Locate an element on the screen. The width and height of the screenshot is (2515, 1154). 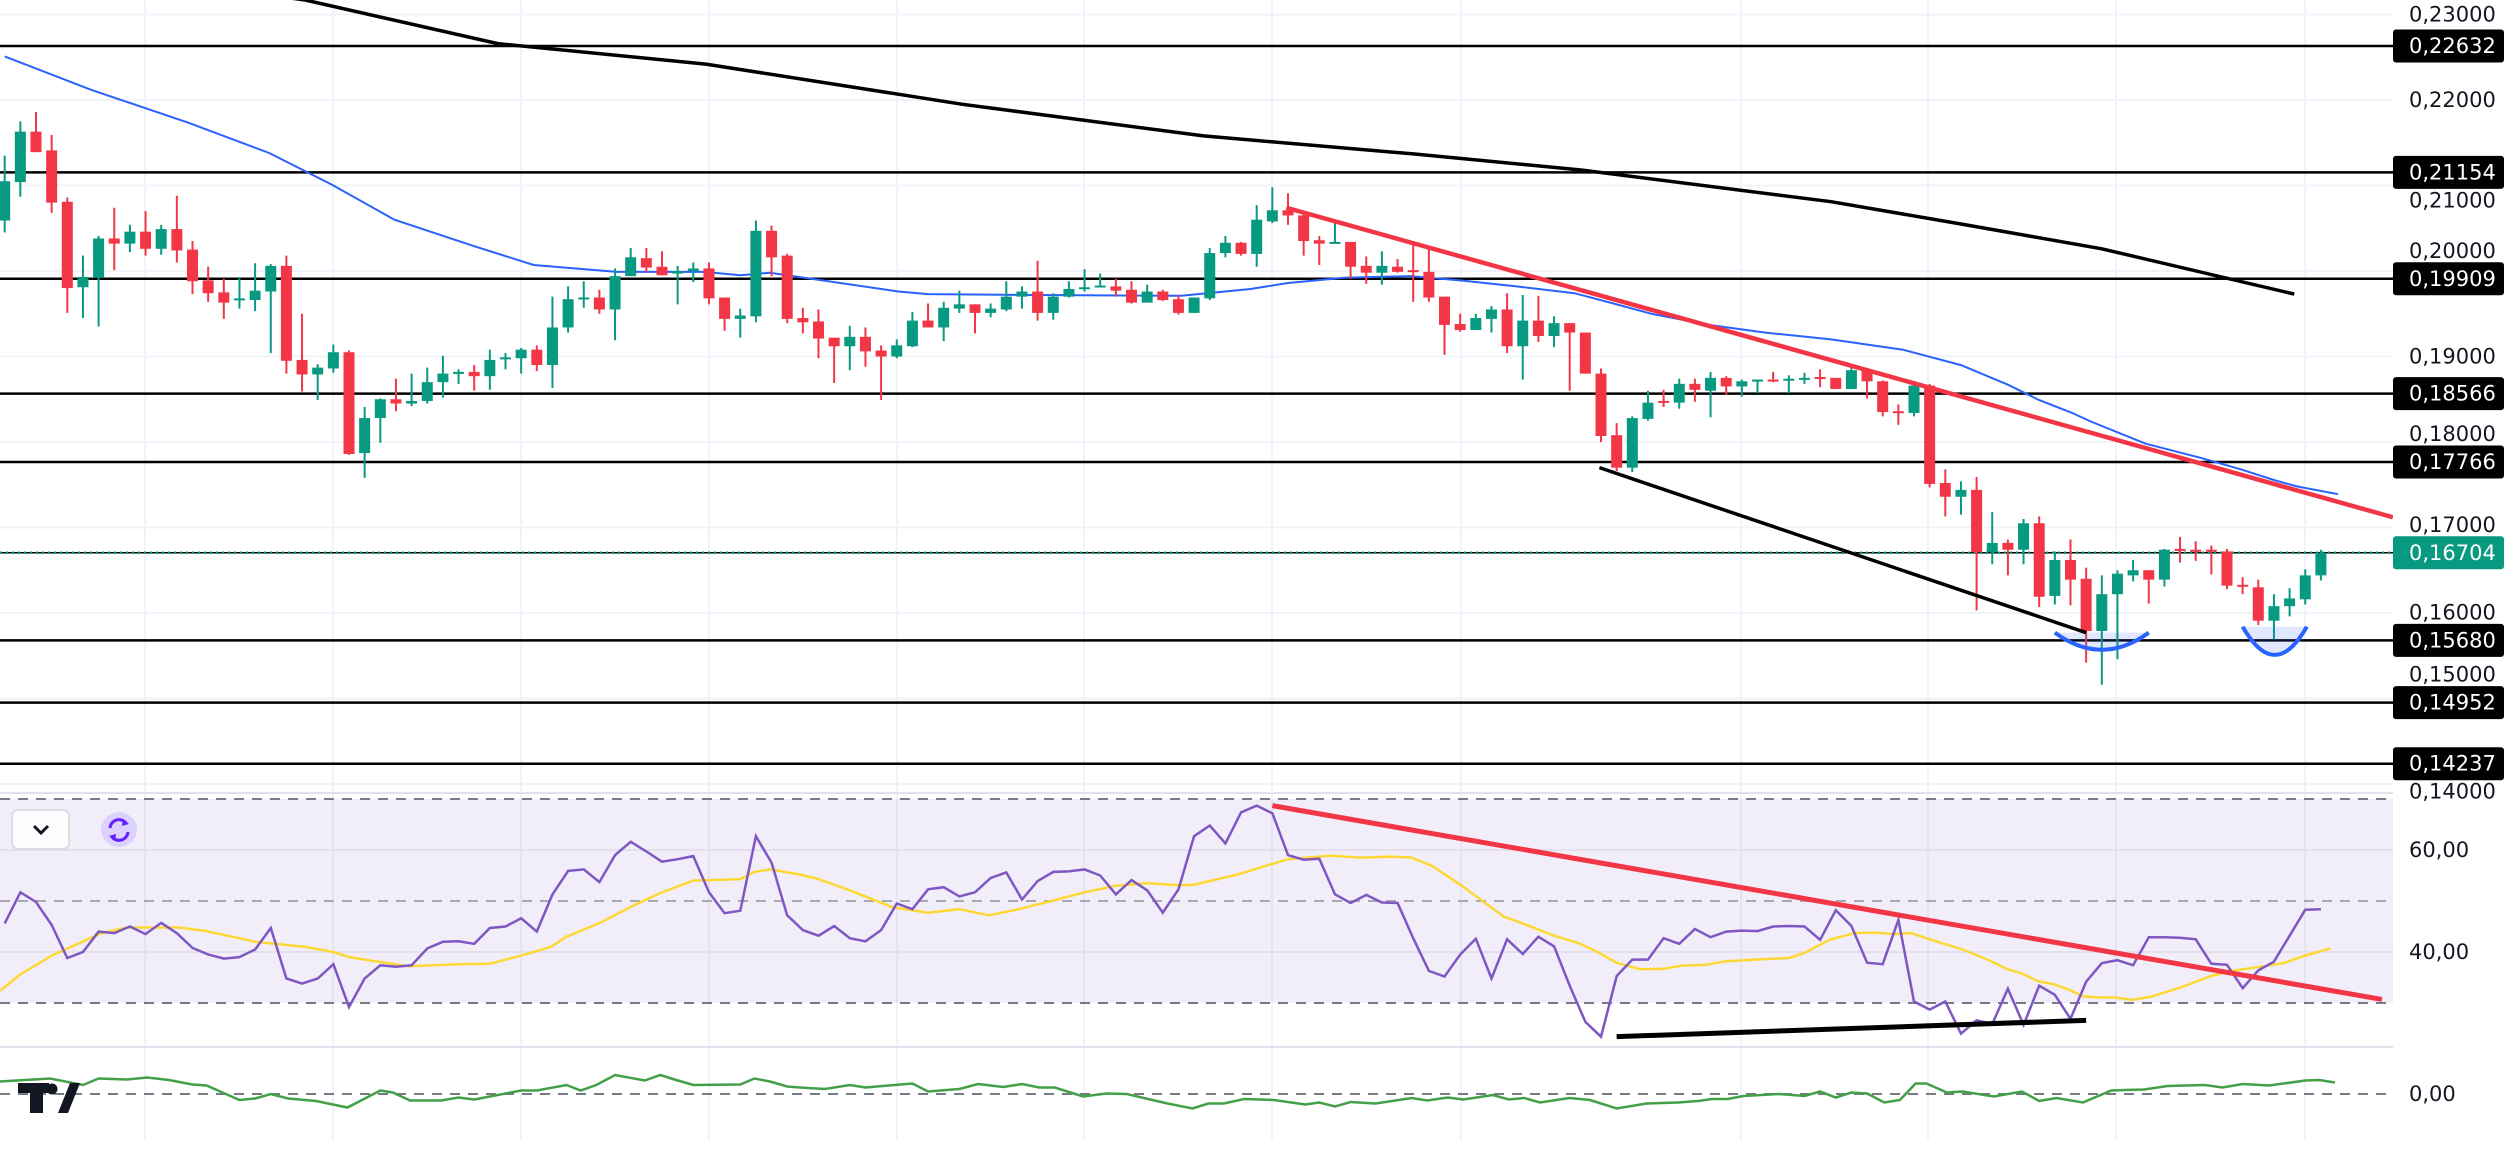
price-axis-background is located at coordinates (2454, 577).